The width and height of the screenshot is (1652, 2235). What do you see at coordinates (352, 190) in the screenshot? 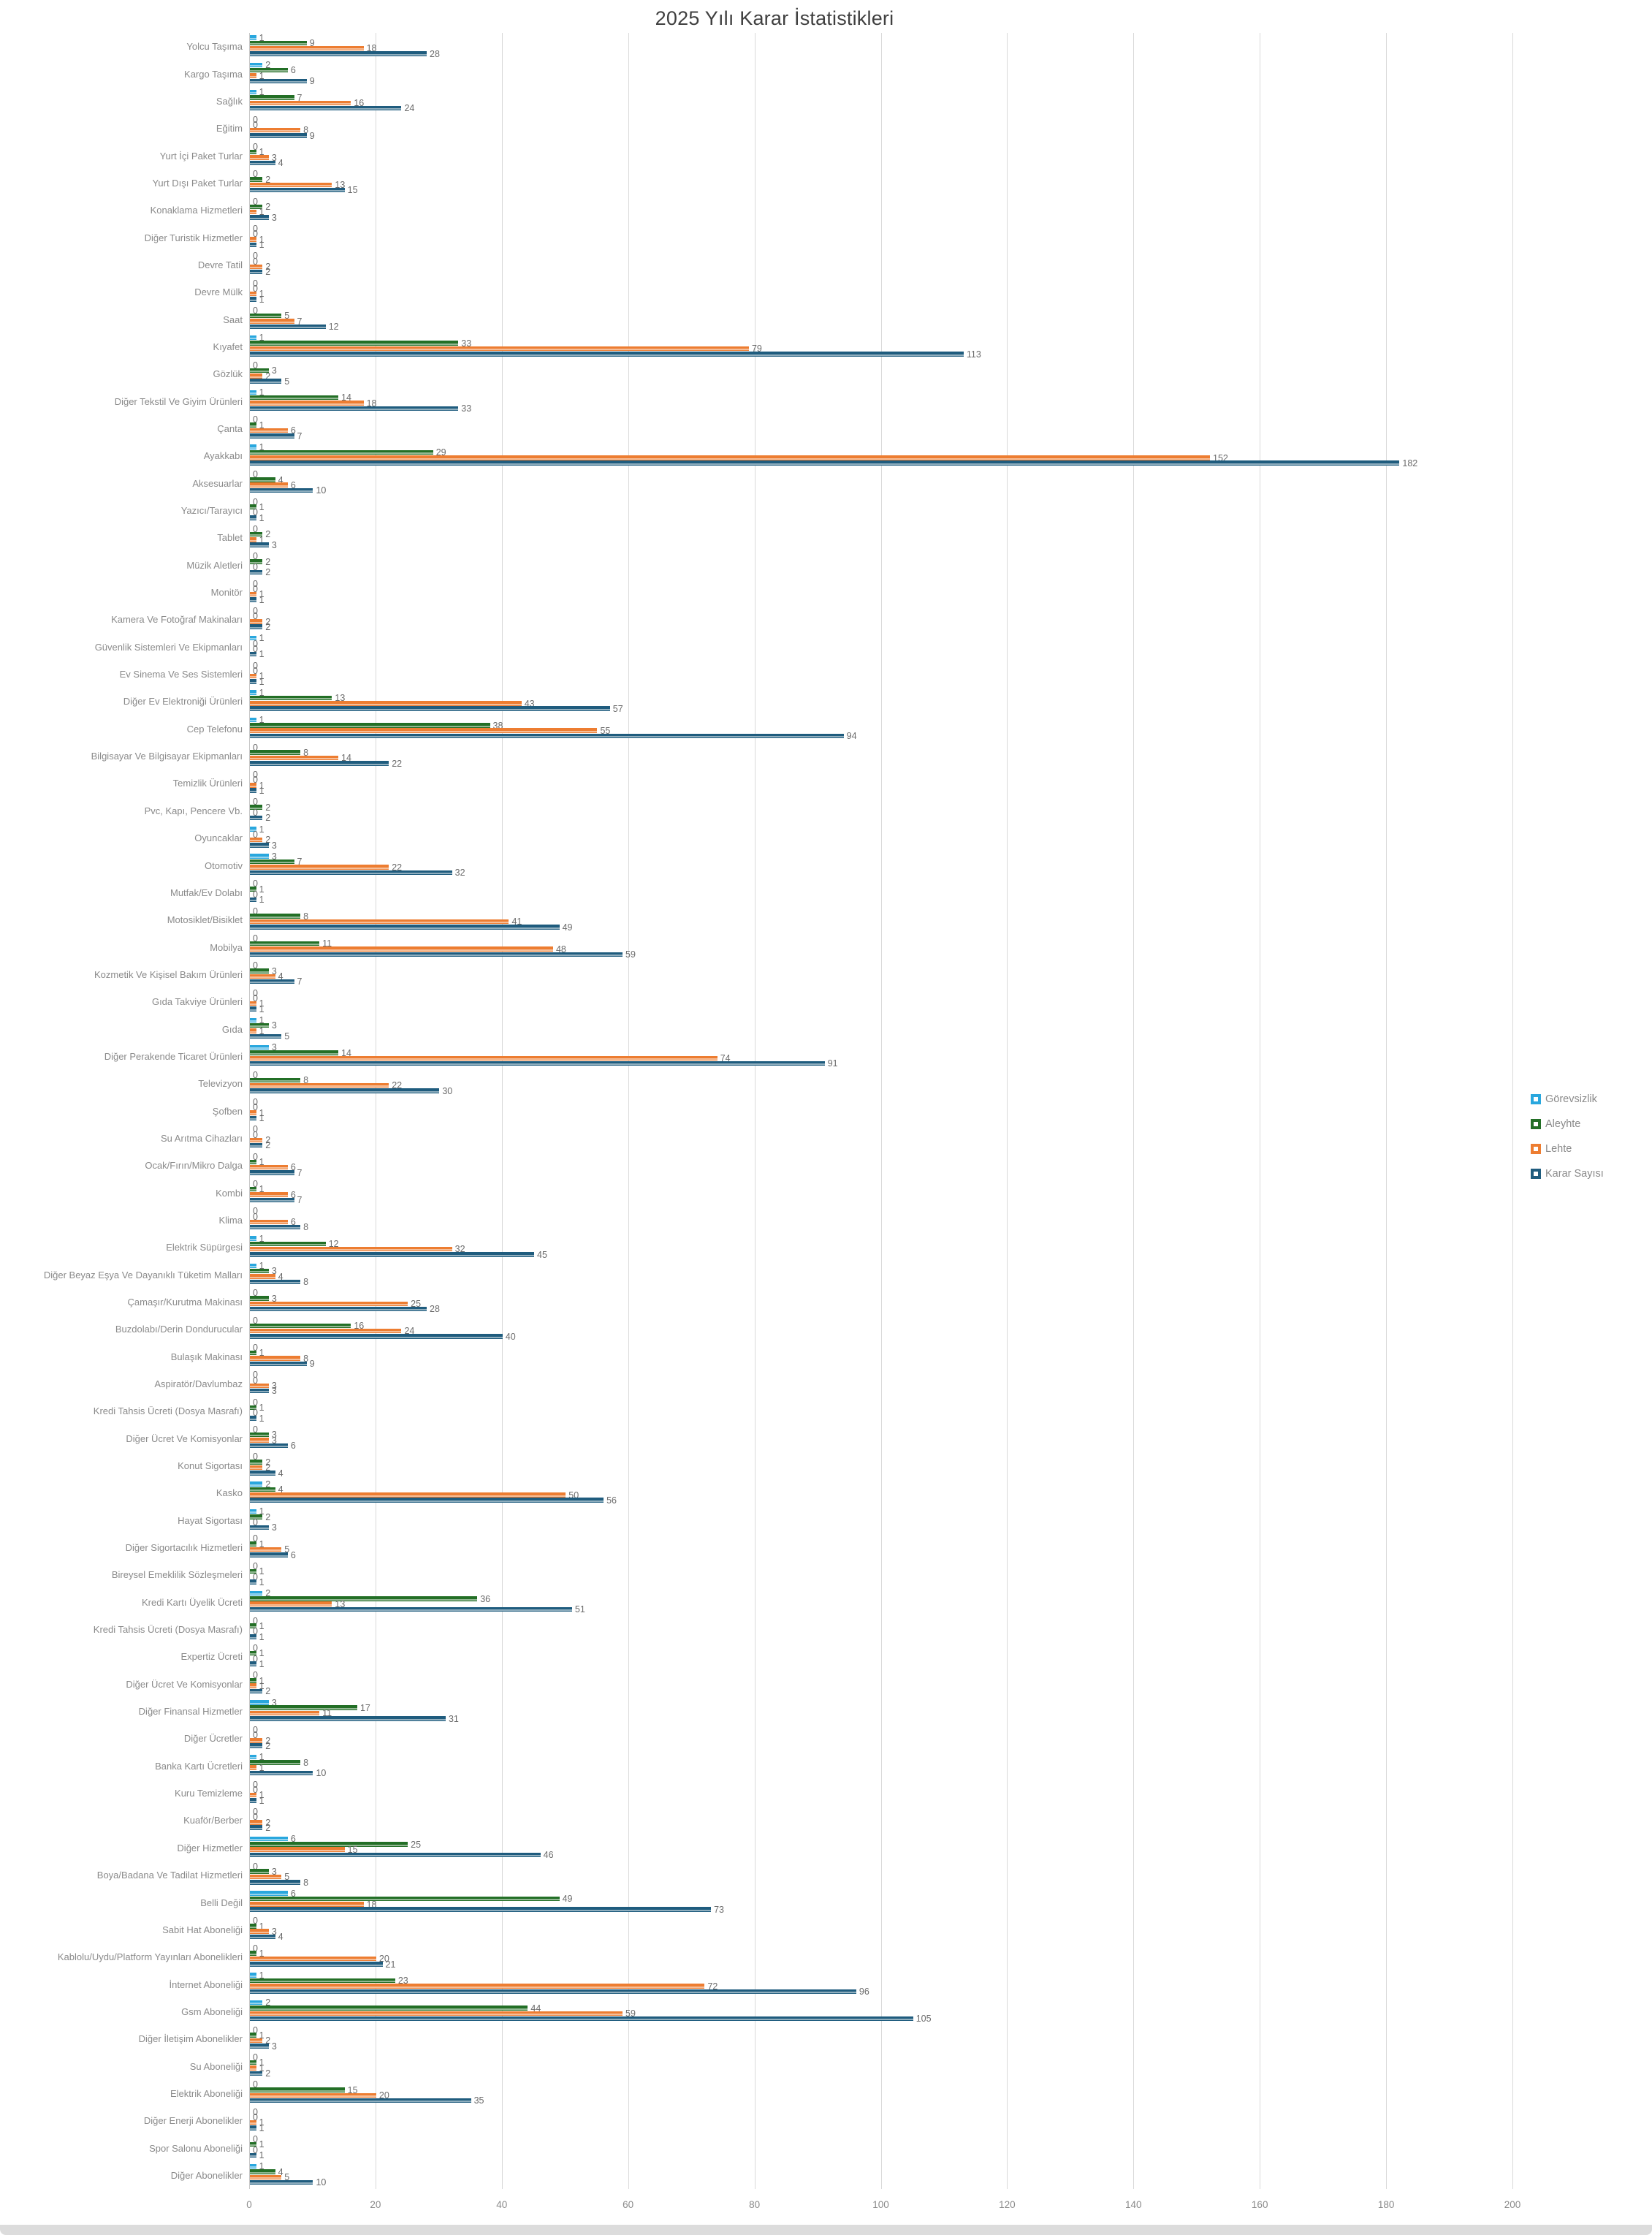
I see `bar-value-label: 15` at bounding box center [352, 190].